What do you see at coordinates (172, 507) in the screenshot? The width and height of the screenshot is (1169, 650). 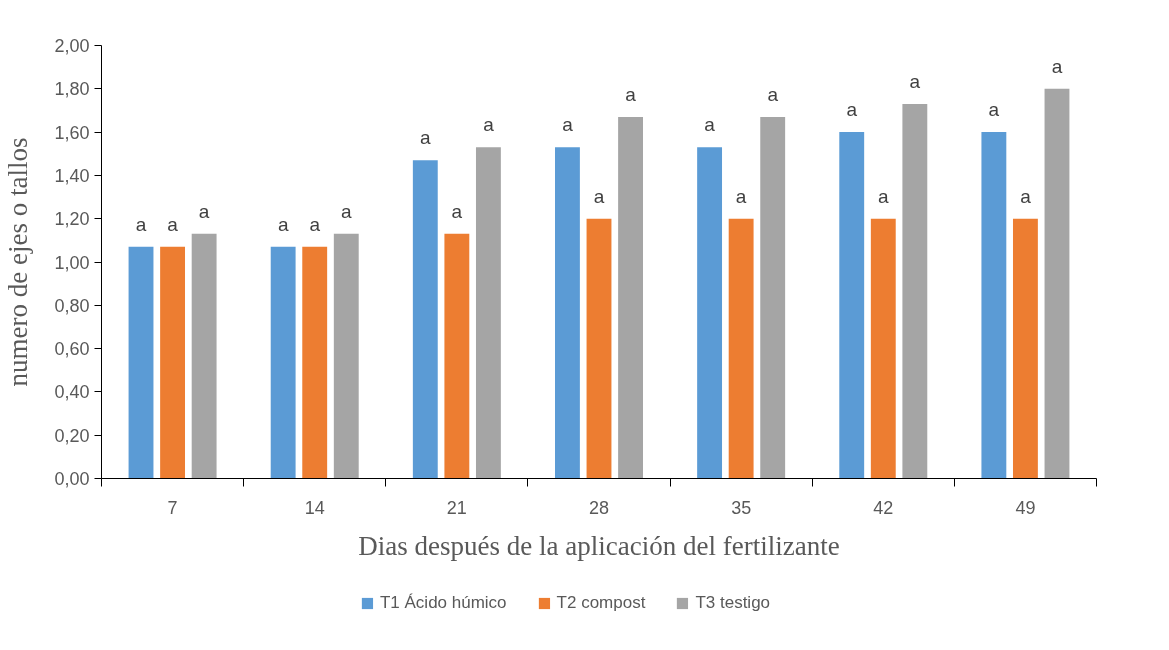 I see `x-tick-label: 7` at bounding box center [172, 507].